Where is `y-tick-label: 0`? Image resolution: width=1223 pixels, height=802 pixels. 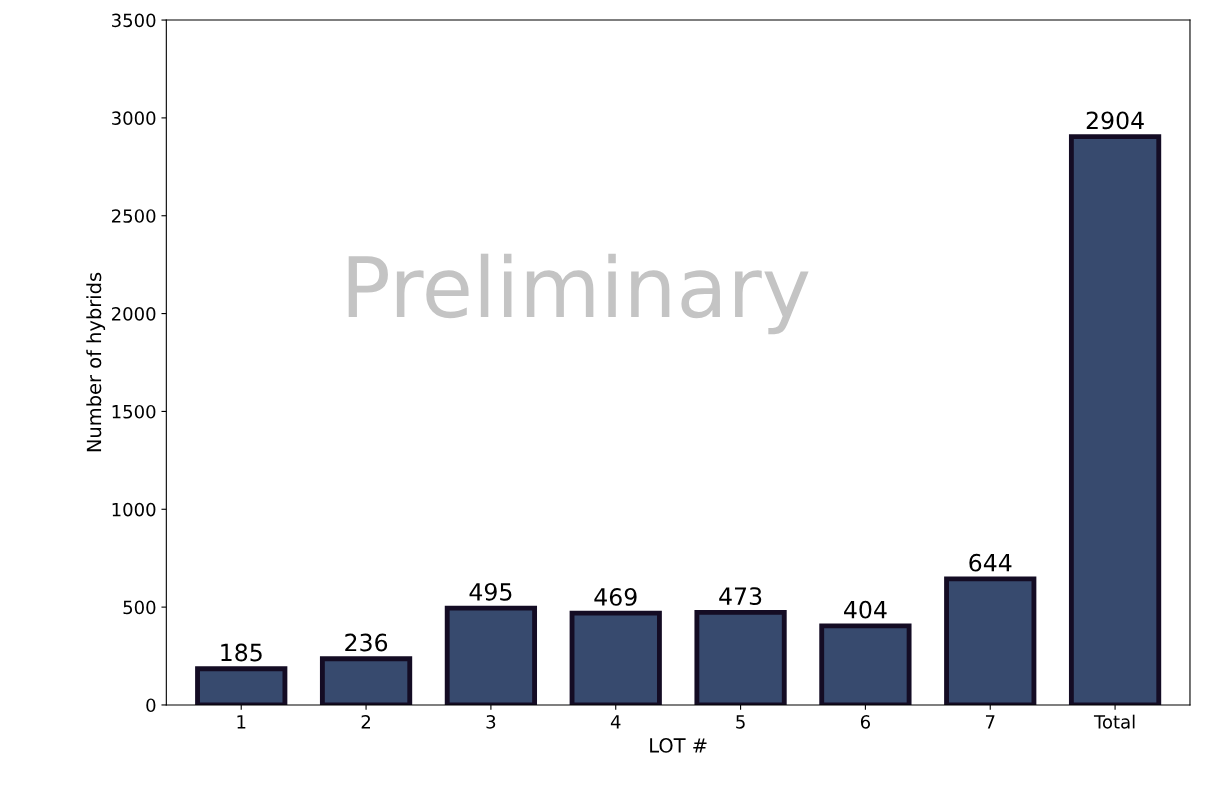
y-tick-label: 0 is located at coordinates (151, 705).